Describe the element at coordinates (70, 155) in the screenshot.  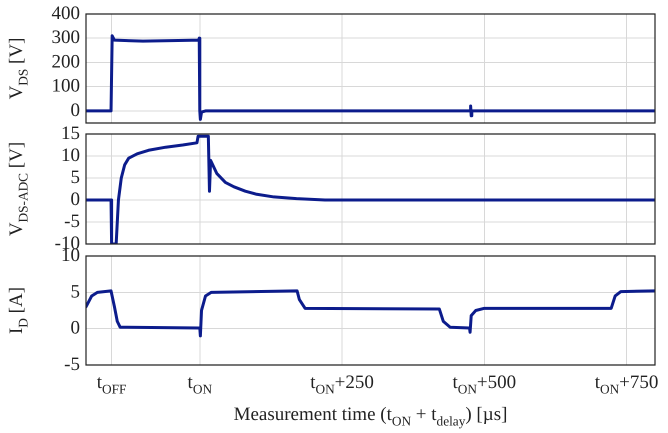
I see `y-tick-label: 10` at that location.